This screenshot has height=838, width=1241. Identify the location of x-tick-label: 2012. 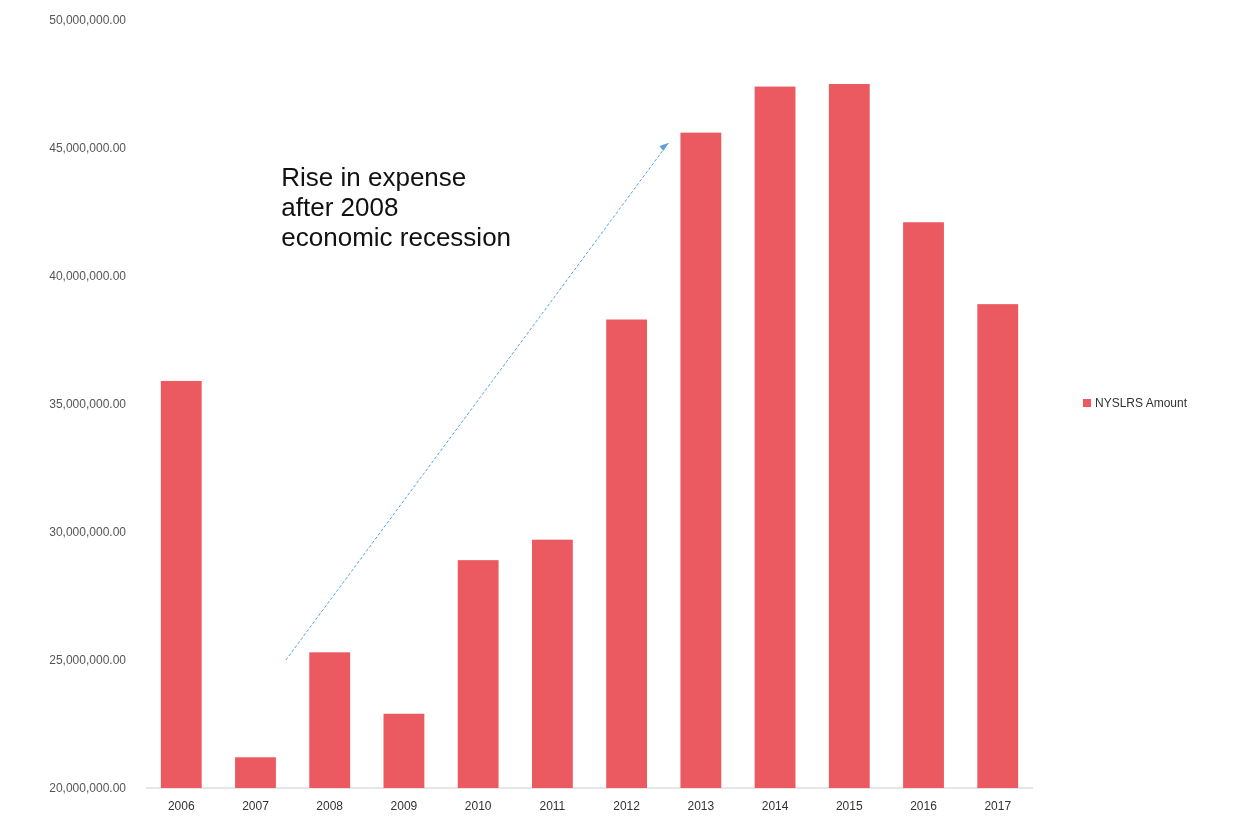
(627, 806).